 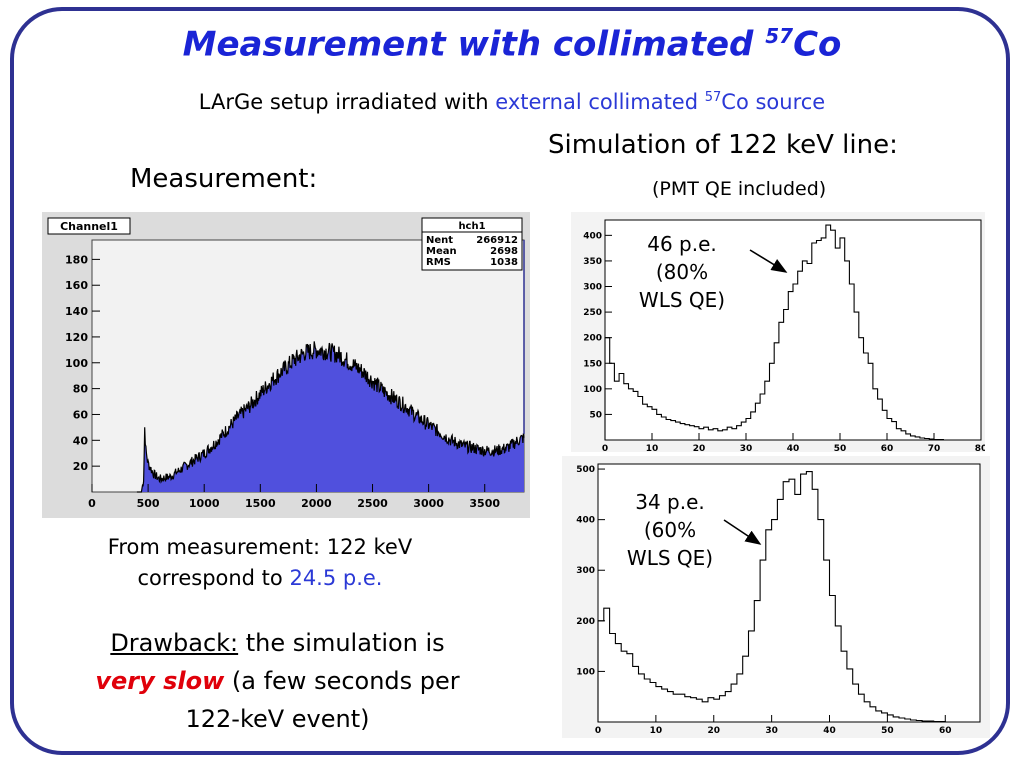 I want to click on y-tick-label: 60, so click(x=81, y=414).